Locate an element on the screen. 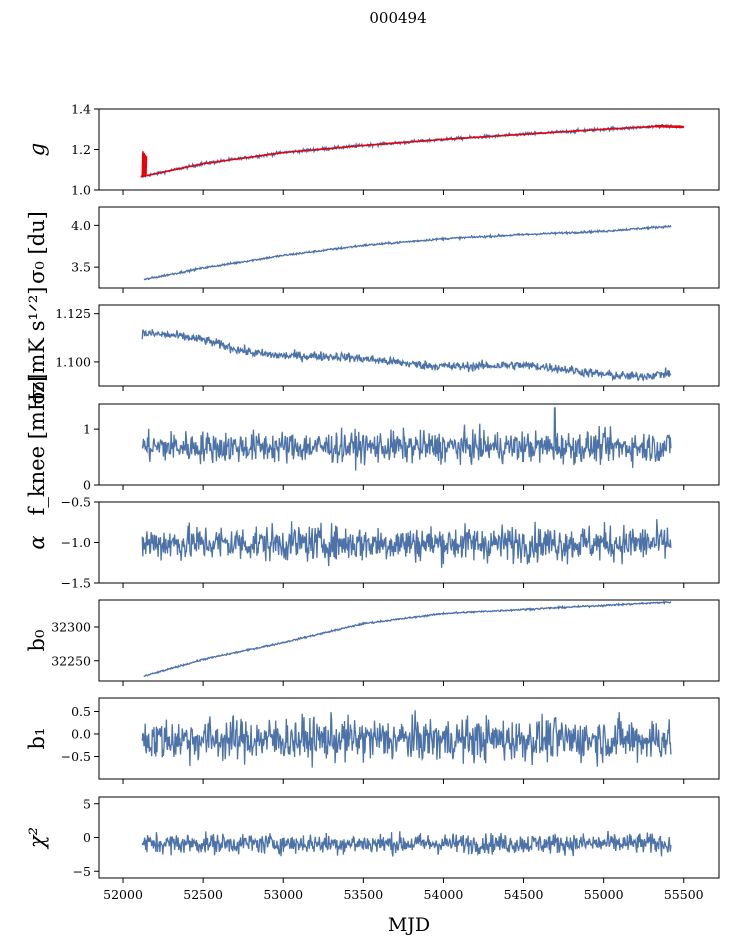  panel-g: 1.0 1.2 1.4 g is located at coordinates (372, 150).